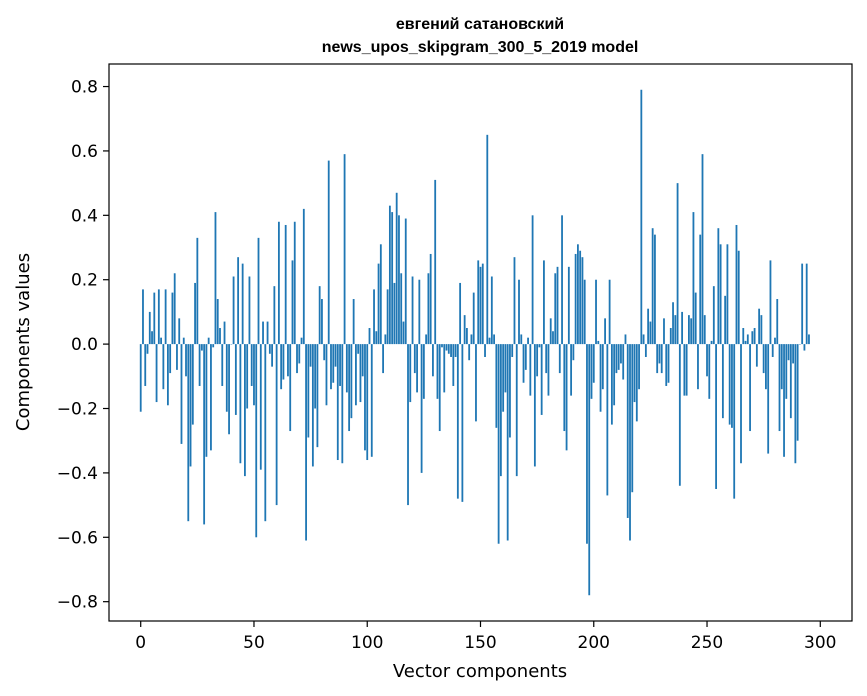  What do you see at coordinates (83, 345) in the screenshot?
I see `y-axis-ticks: 0.8 0.6 0.4 0.2 0.0 −0.2 −0.4 −0.6 −0.8` at bounding box center [83, 345].